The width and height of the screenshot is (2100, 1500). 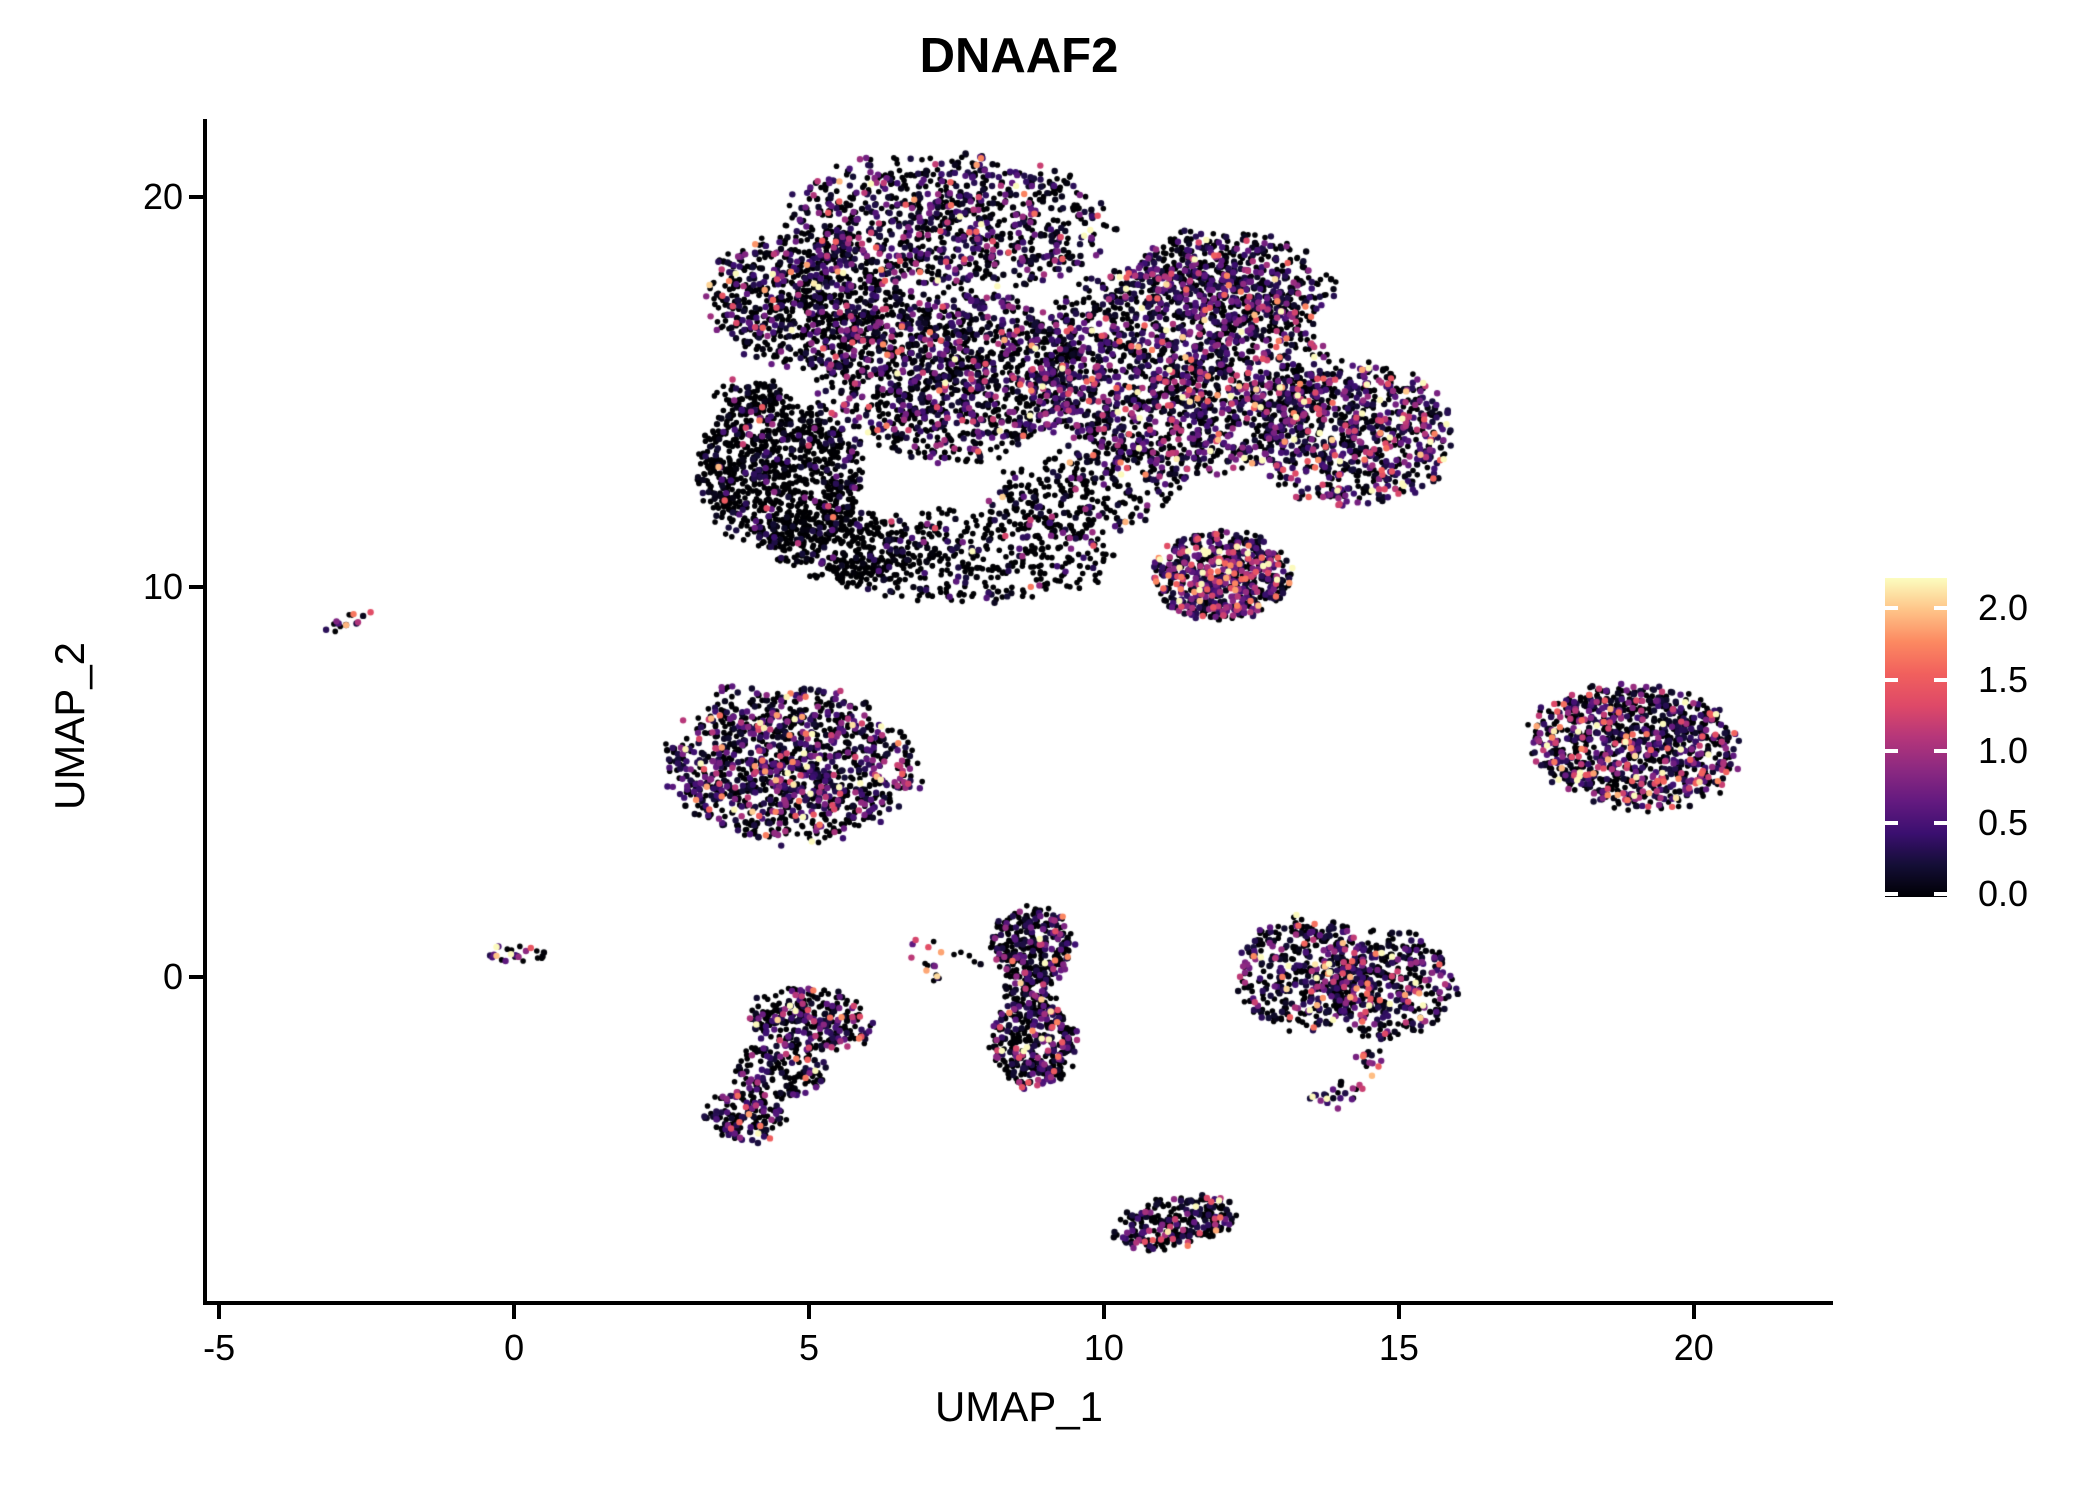 What do you see at coordinates (162, 586) in the screenshot?
I see `y-tick-label: 10` at bounding box center [162, 586].